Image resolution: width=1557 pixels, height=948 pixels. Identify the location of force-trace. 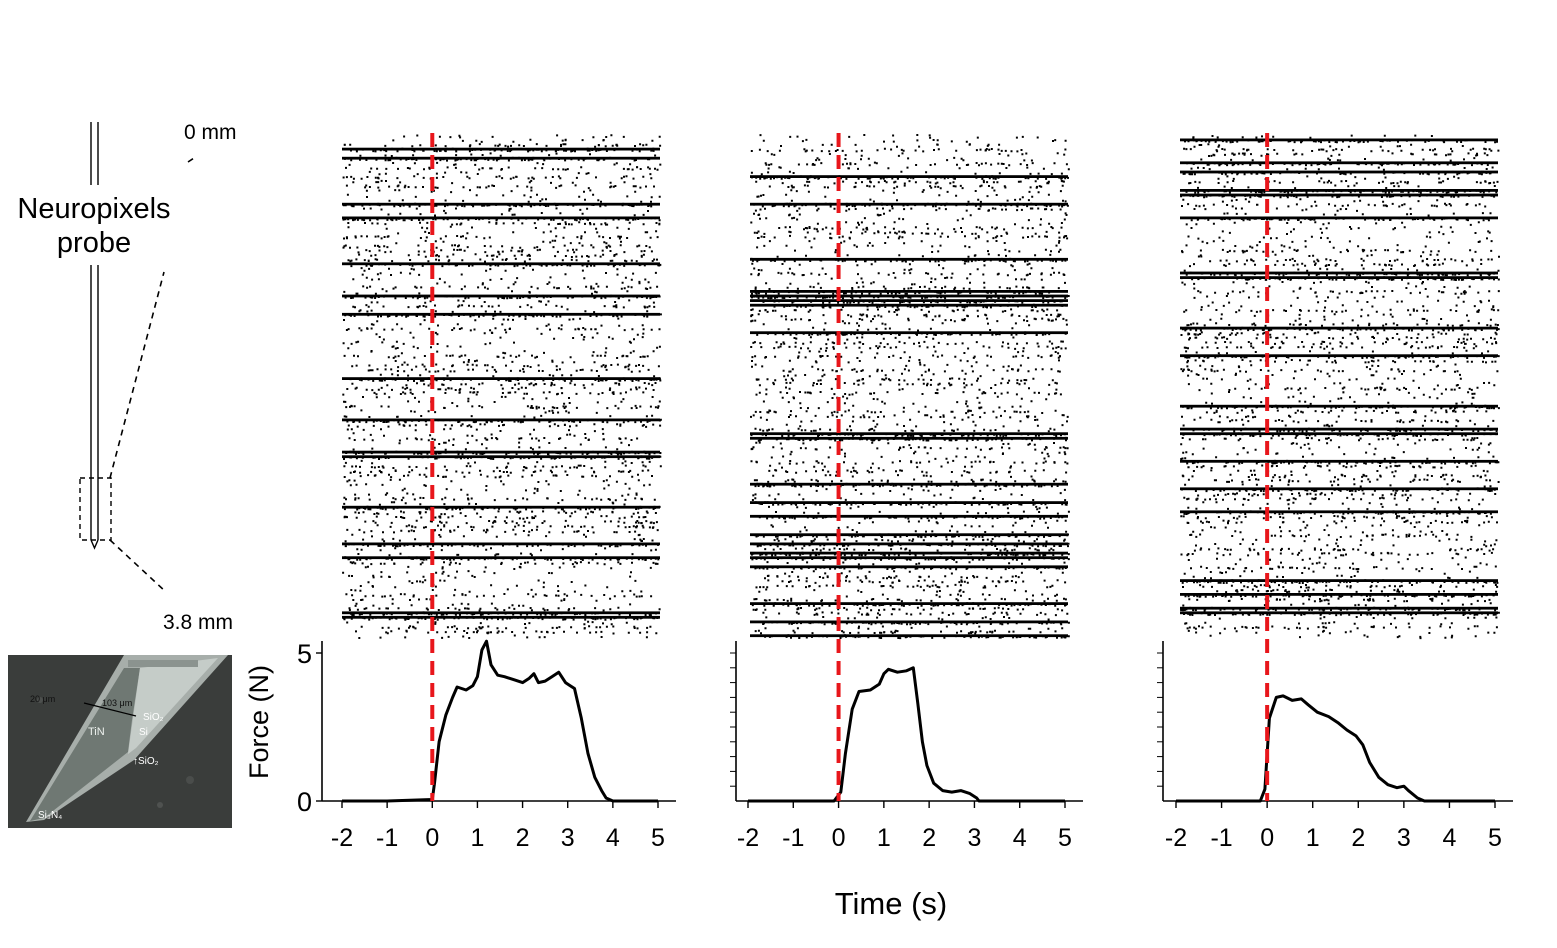
(1335, 748).